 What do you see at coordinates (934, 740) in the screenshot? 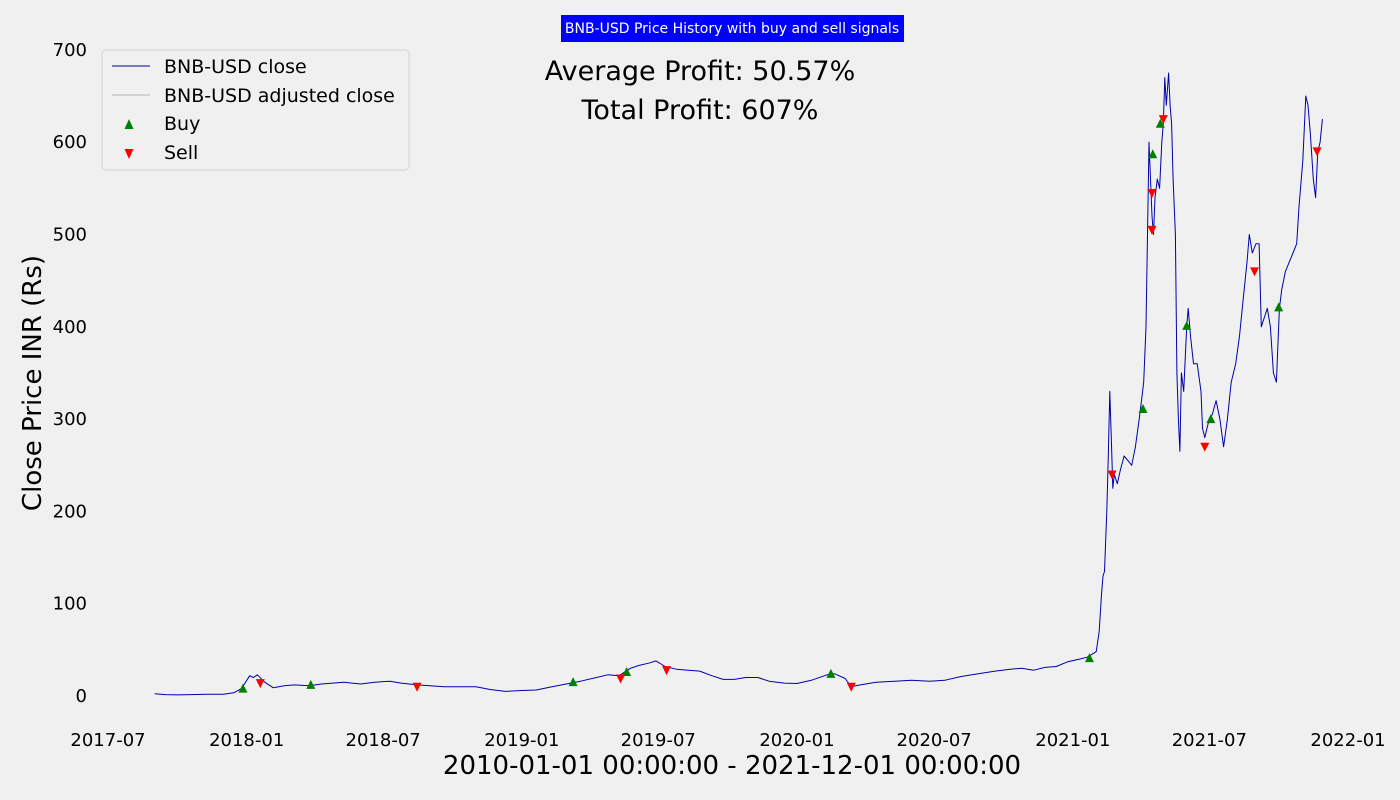
I see `x-tick-label: 2020-07` at bounding box center [934, 740].